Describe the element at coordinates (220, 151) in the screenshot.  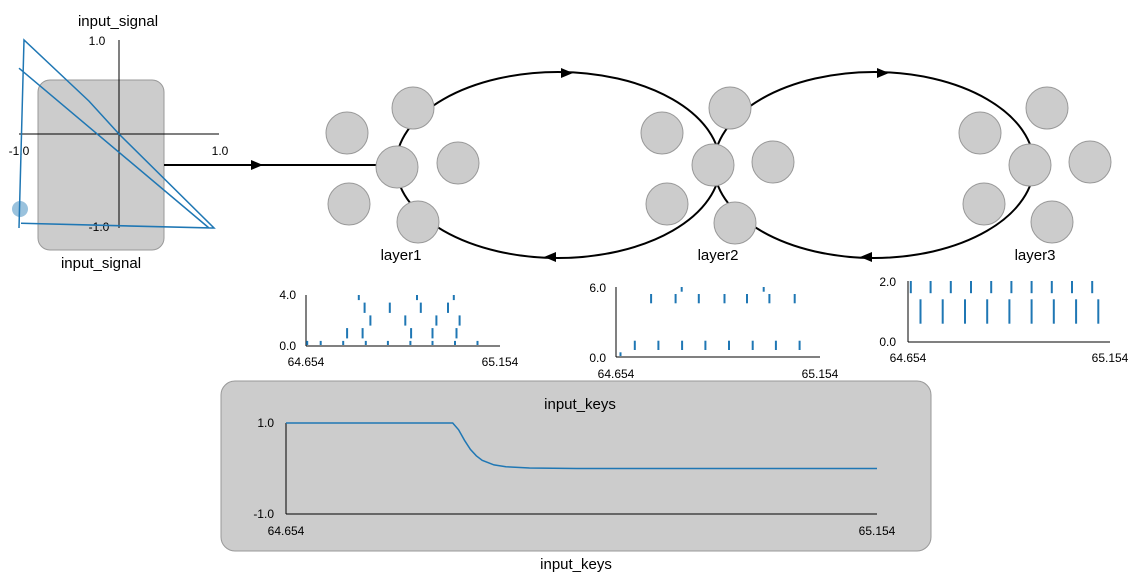
I see `input-signal-x-max-label: 1.0` at that location.